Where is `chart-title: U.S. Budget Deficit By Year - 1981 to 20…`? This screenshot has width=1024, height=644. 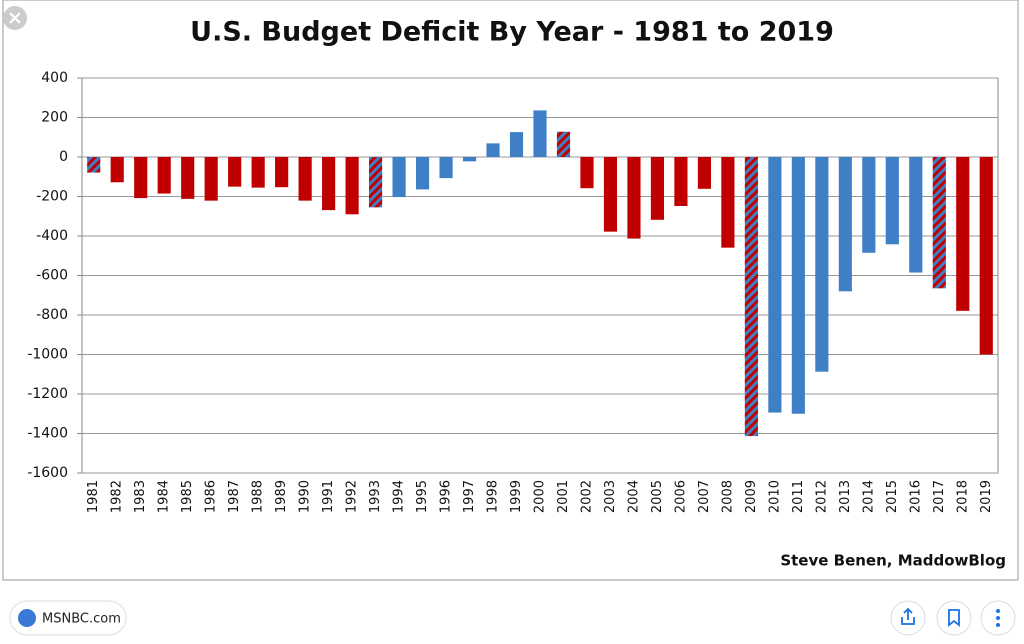 chart-title: U.S. Budget Deficit By Year - 1981 to 20… is located at coordinates (512, 32).